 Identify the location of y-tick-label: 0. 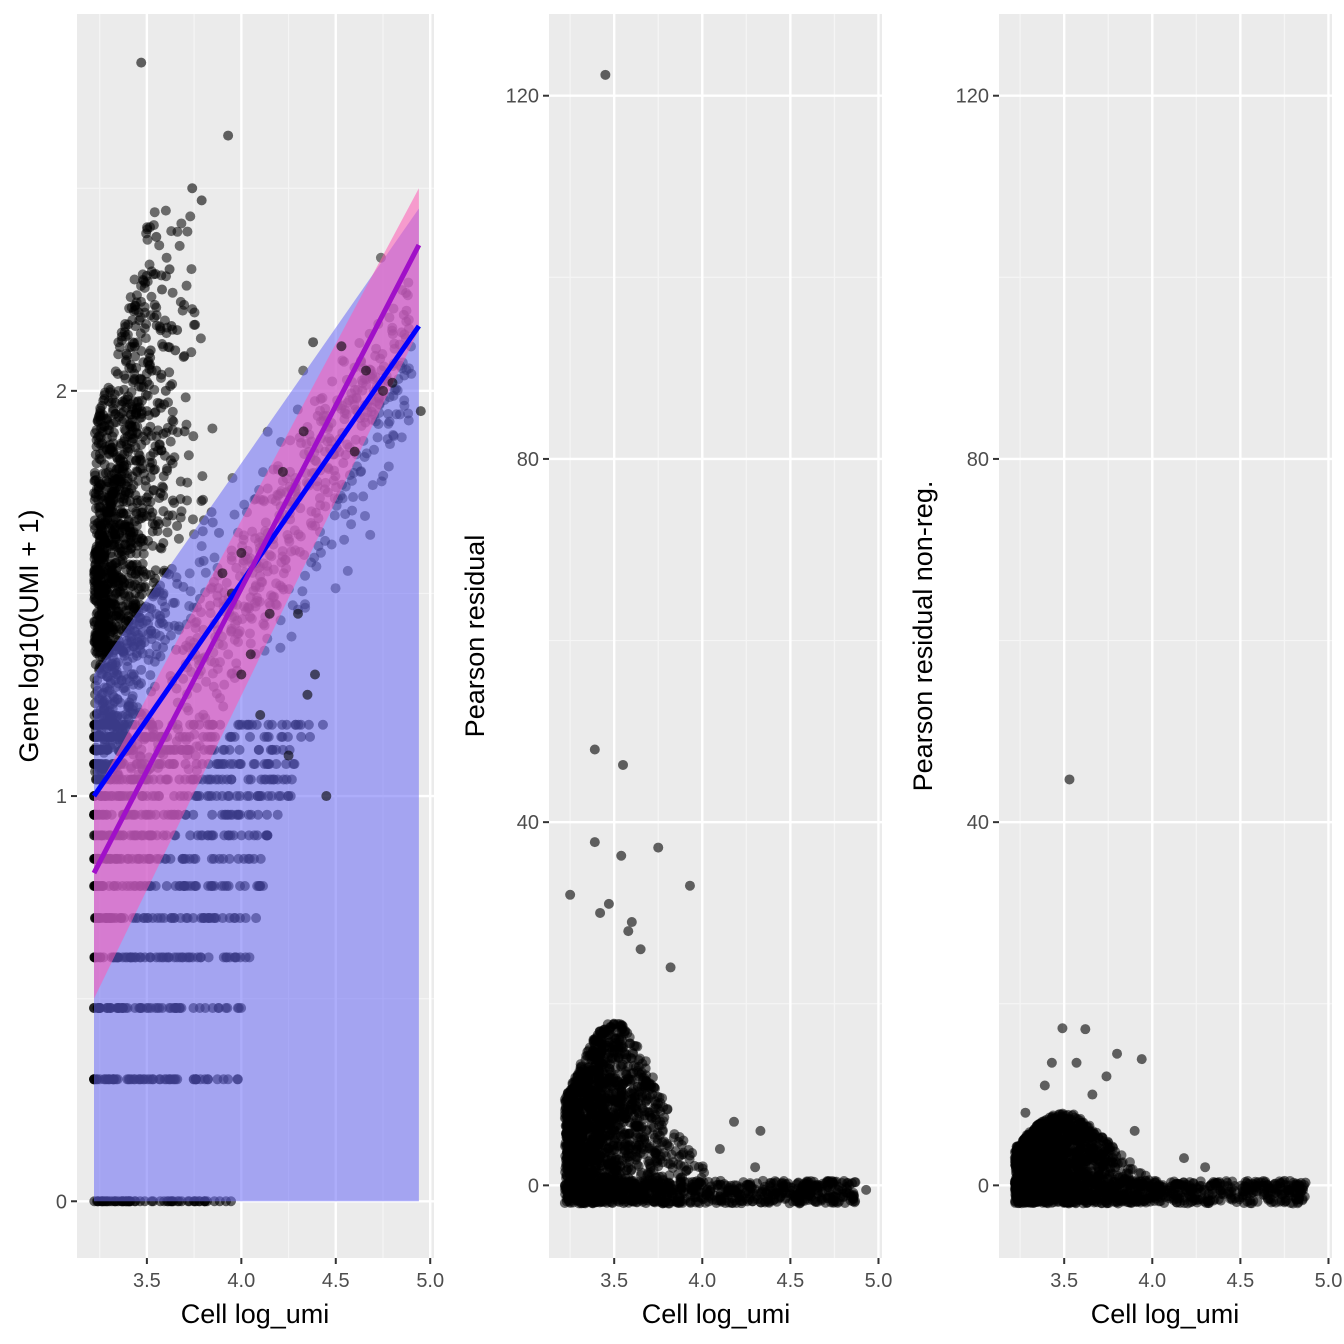
(61, 1202).